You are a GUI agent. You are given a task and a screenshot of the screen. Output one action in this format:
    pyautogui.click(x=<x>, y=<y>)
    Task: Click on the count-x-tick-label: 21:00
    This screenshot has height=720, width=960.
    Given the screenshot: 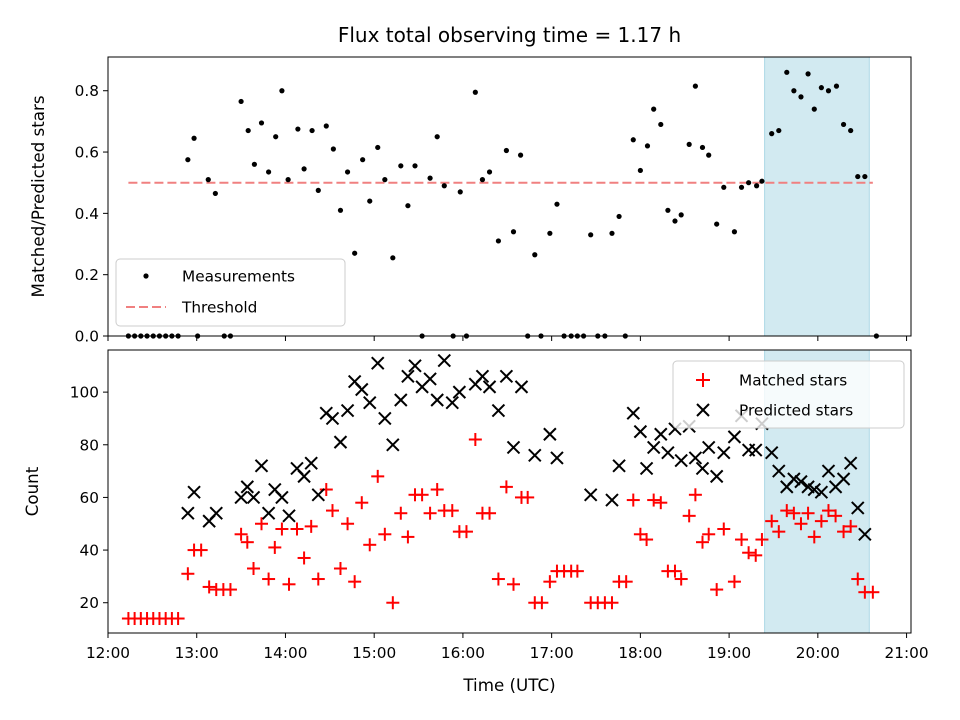 What is the action you would take?
    pyautogui.click(x=907, y=653)
    